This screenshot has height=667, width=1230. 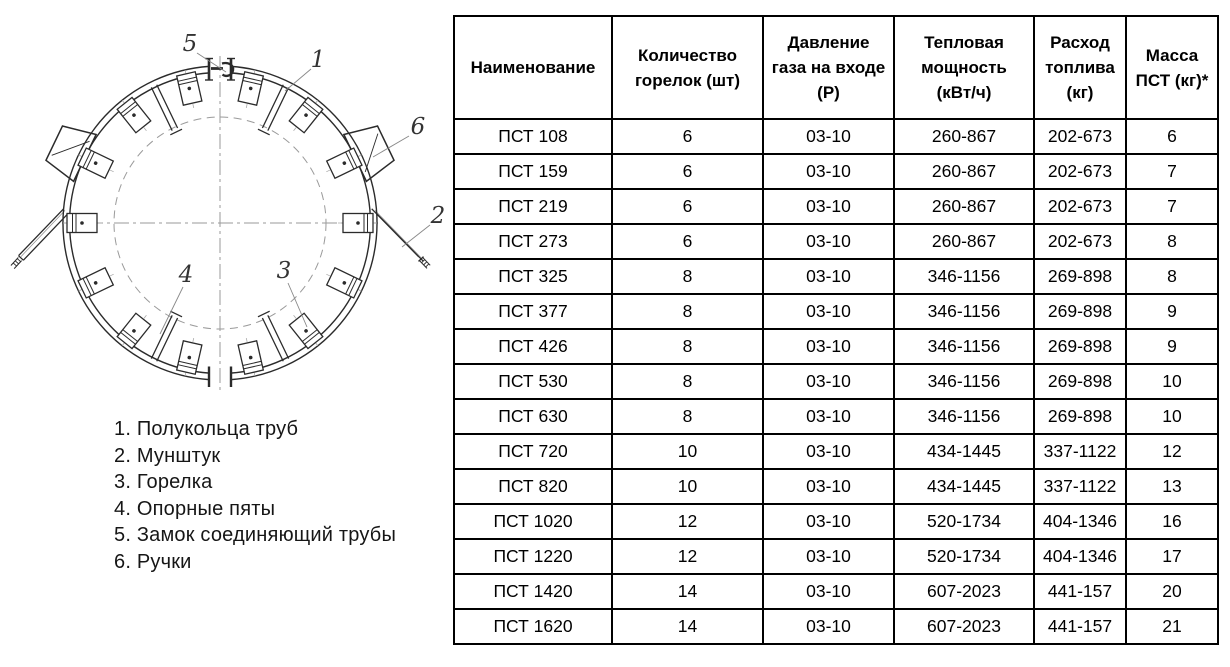 What do you see at coordinates (318, 60) in the screenshot?
I see `callout-1: 1` at bounding box center [318, 60].